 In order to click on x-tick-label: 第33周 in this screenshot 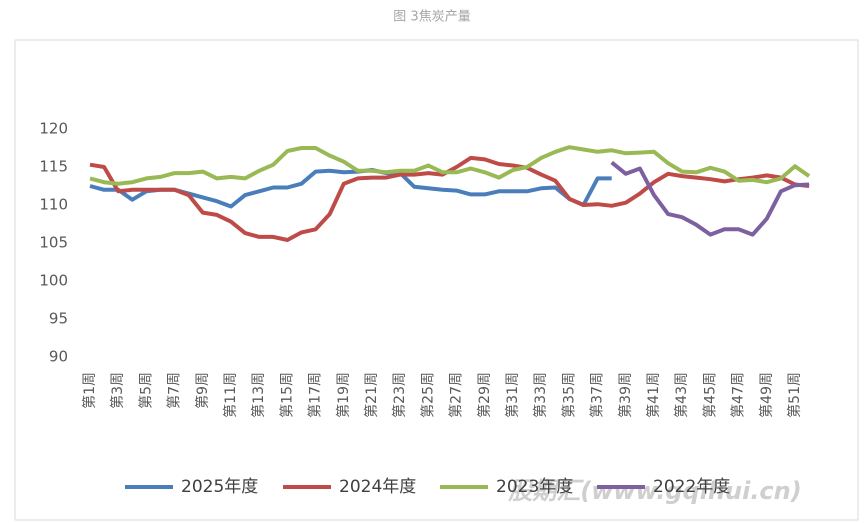, I will do `click(540, 395)`.